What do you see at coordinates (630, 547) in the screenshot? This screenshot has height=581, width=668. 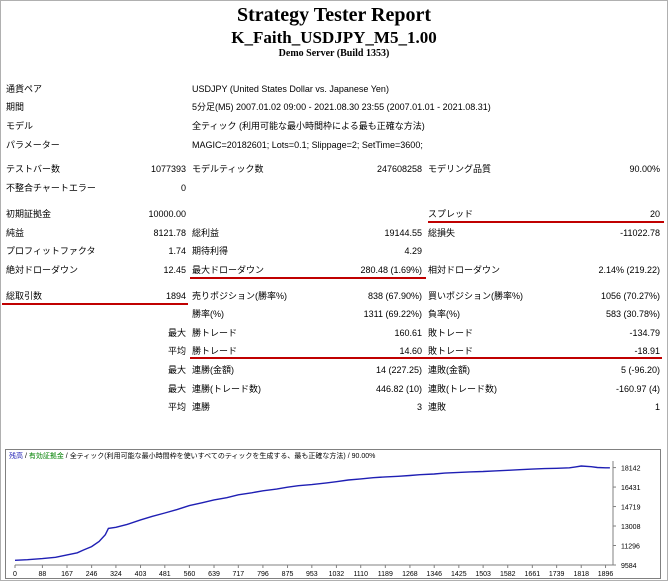 I see `y-tick-label: 11296` at bounding box center [630, 547].